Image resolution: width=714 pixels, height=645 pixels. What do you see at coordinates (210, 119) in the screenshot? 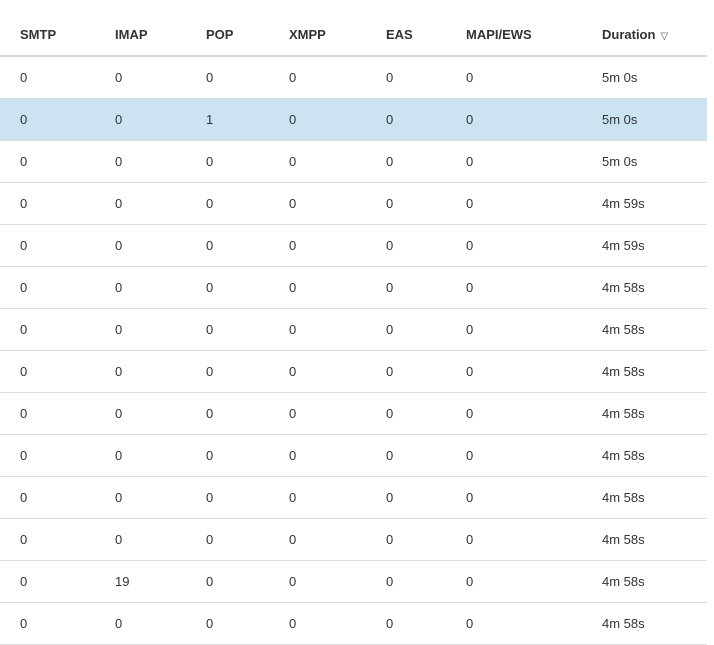
I see `cell-pop: 1` at bounding box center [210, 119].